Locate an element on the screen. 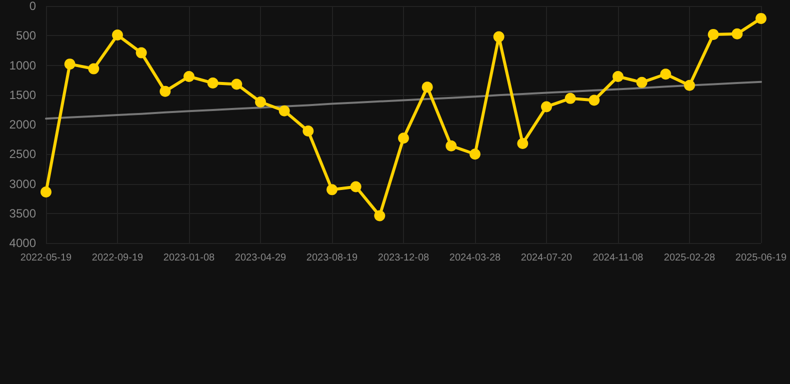 The image size is (790, 384). x-tick-label: 2023-12-08 is located at coordinates (404, 258).